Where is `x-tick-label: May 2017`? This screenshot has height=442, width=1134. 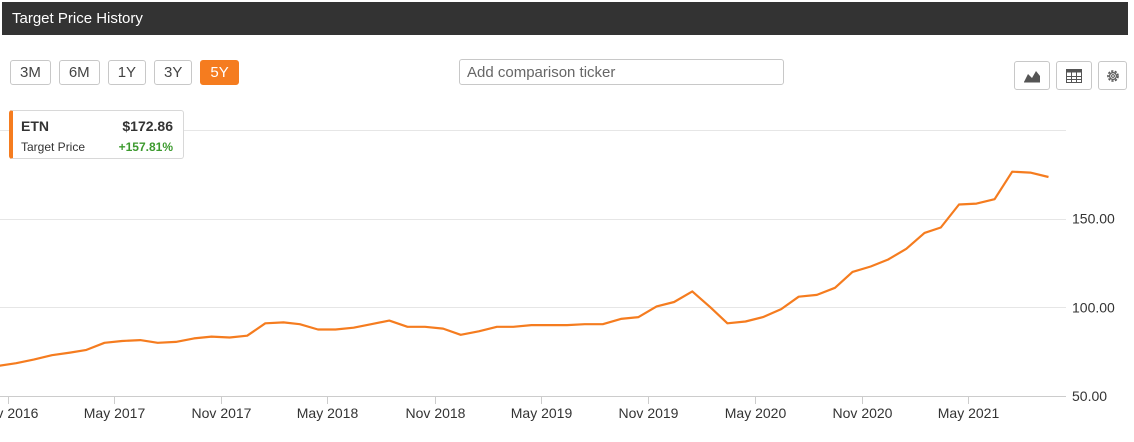
x-tick-label: May 2017 is located at coordinates (115, 413).